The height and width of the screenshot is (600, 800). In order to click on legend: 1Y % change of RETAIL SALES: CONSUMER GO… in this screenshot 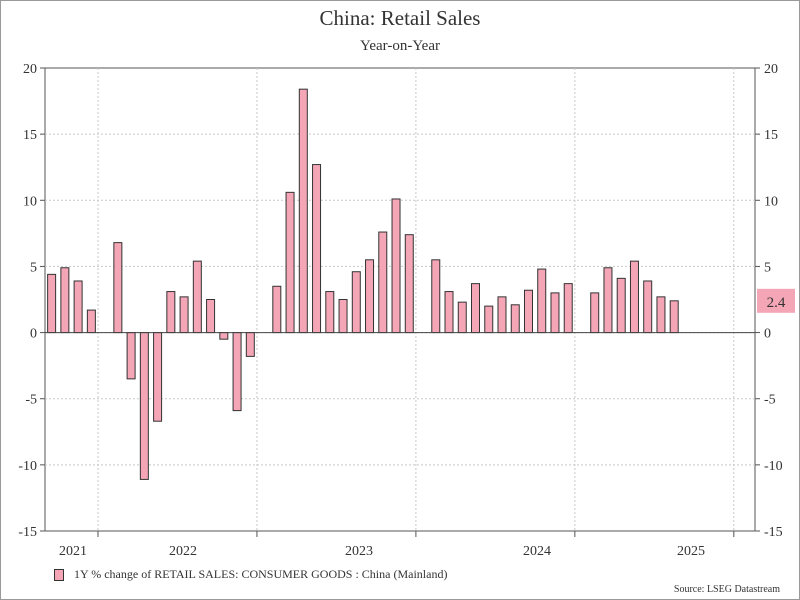, I will do `click(250, 574)`.